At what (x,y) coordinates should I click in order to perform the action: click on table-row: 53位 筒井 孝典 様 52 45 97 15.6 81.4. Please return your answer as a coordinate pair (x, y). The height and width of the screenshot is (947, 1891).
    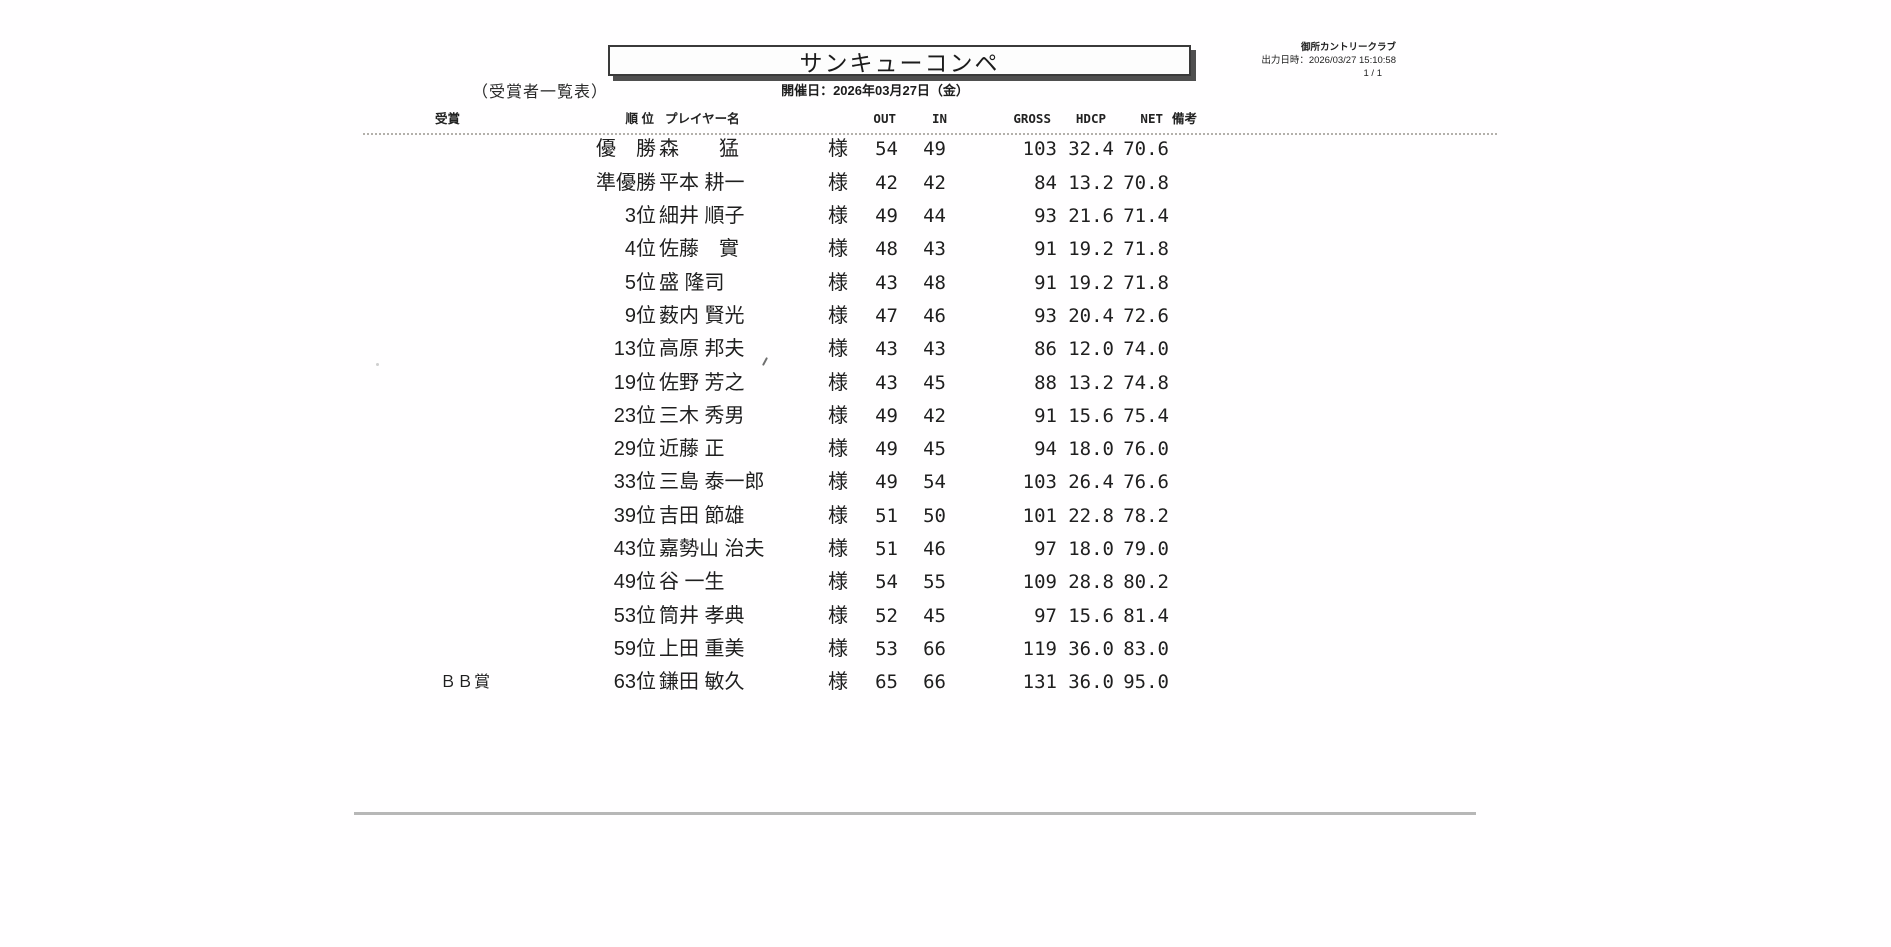
    Looking at the image, I should click on (945, 616).